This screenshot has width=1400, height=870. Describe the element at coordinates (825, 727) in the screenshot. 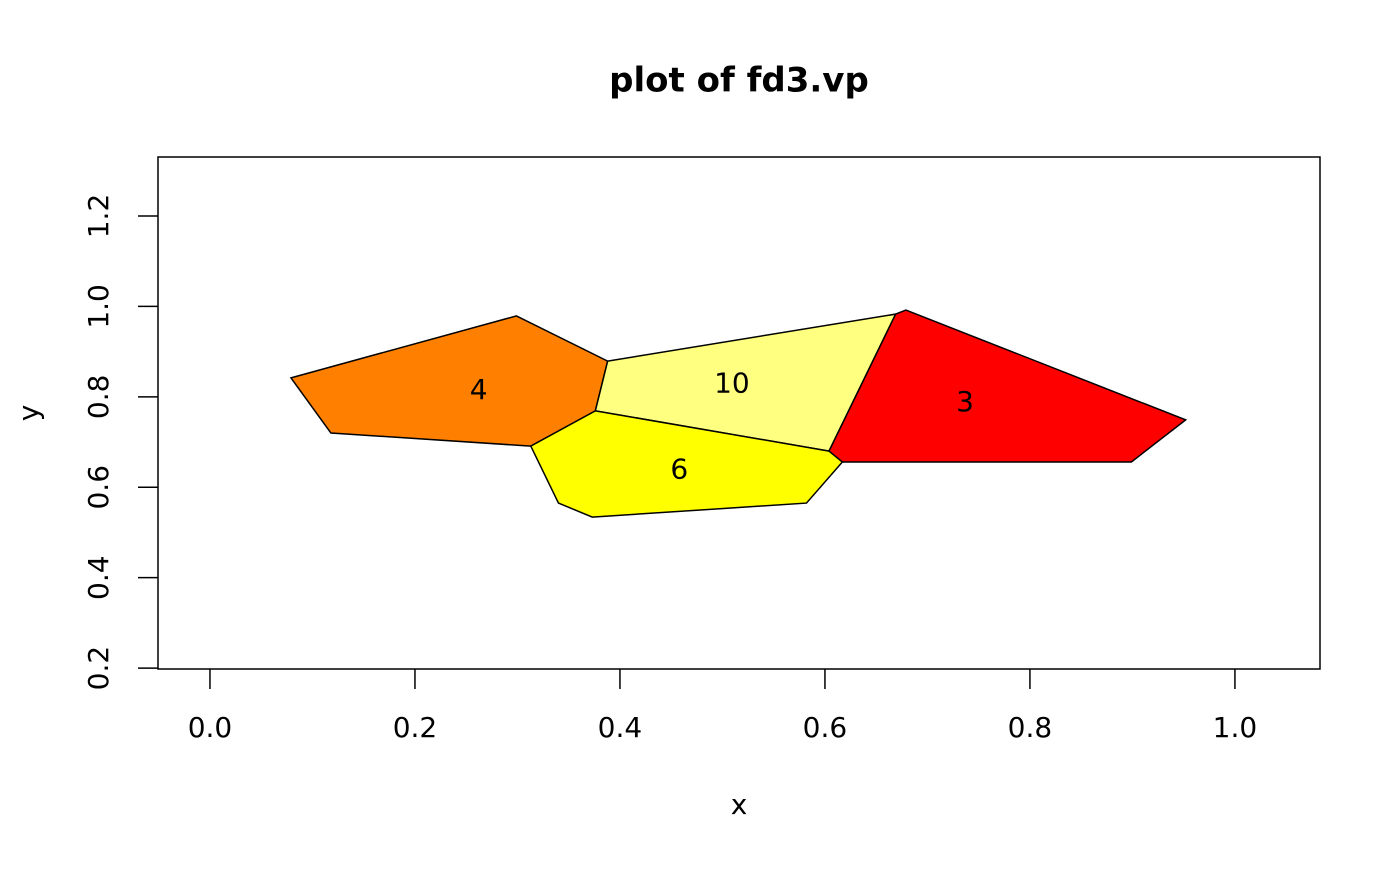

I see `x-tick-label: 0.6` at that location.